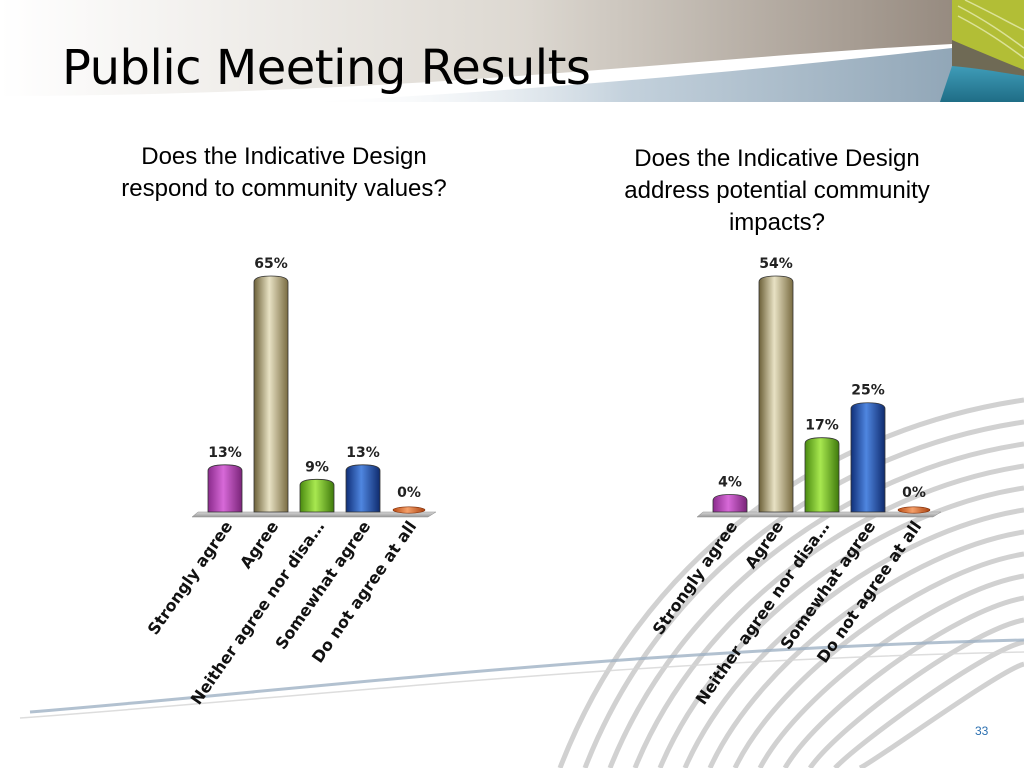  I want to click on data-label: 25%, so click(868, 391).